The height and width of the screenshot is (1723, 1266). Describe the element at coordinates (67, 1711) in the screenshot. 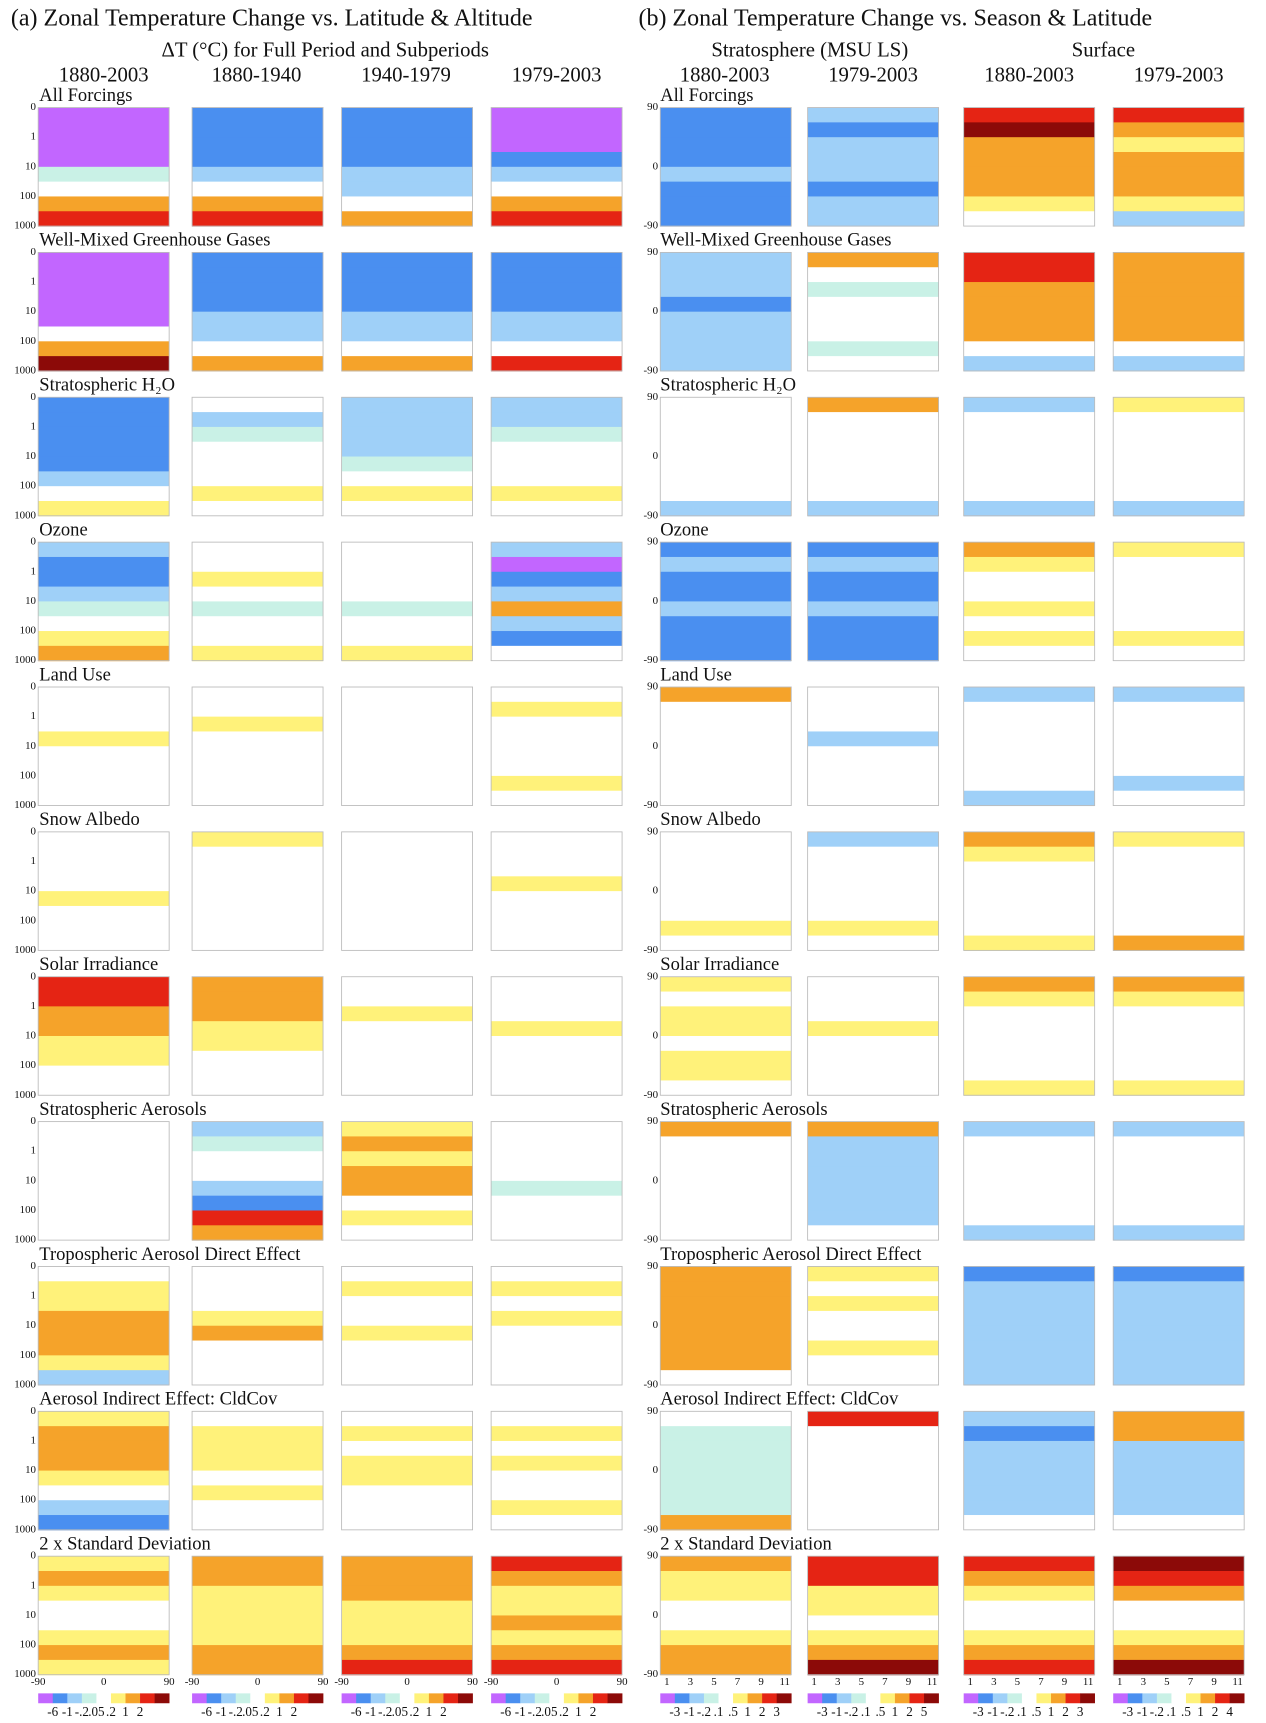

I see `colorbar-label: -1` at that location.